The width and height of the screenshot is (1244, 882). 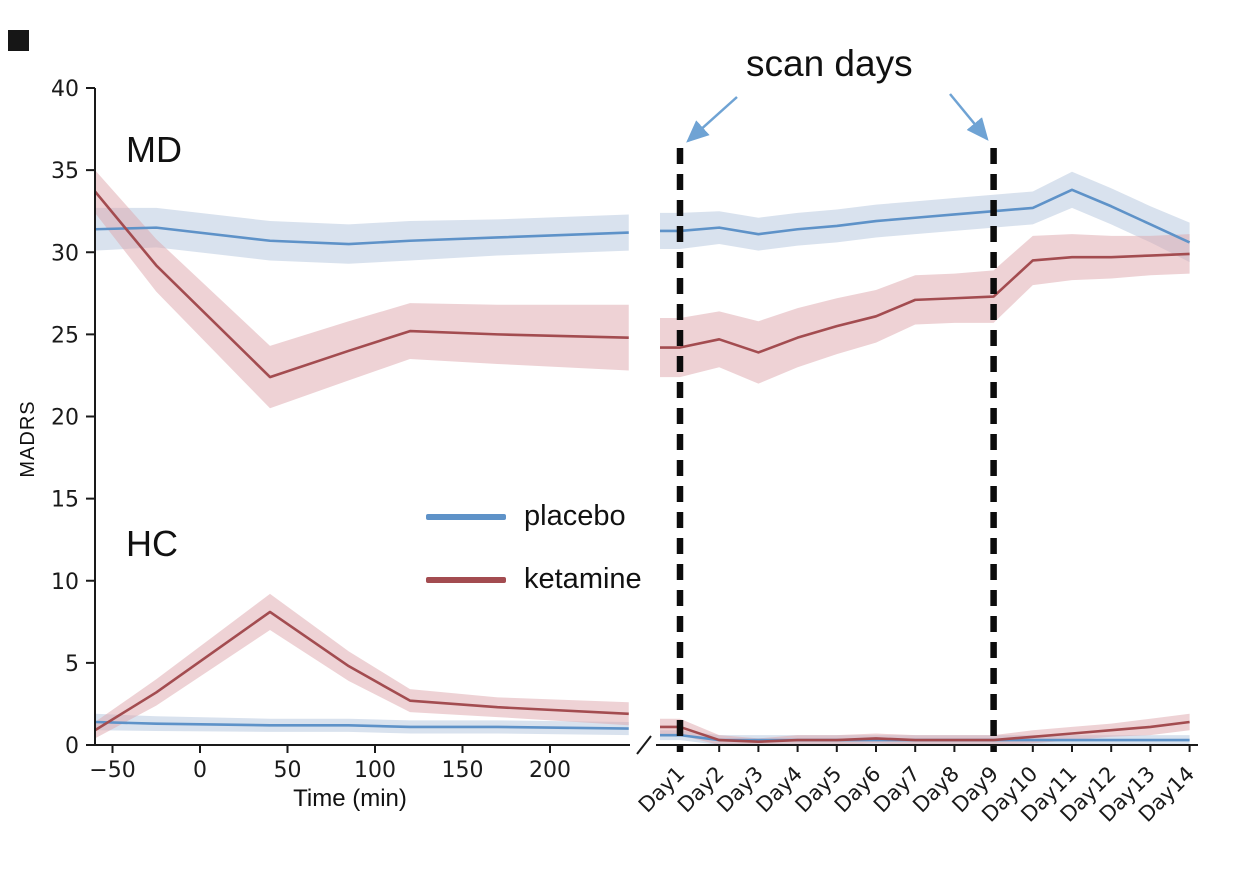 I want to click on legend-row-placebo: placebo, so click(x=534, y=516).